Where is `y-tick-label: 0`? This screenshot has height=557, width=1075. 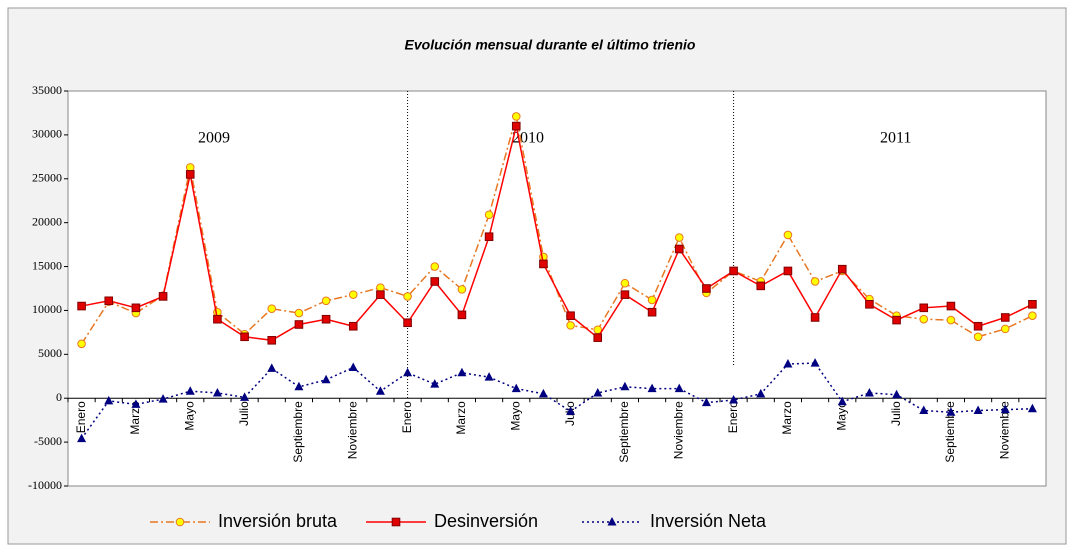
y-tick-label: 0 is located at coordinates (59, 397).